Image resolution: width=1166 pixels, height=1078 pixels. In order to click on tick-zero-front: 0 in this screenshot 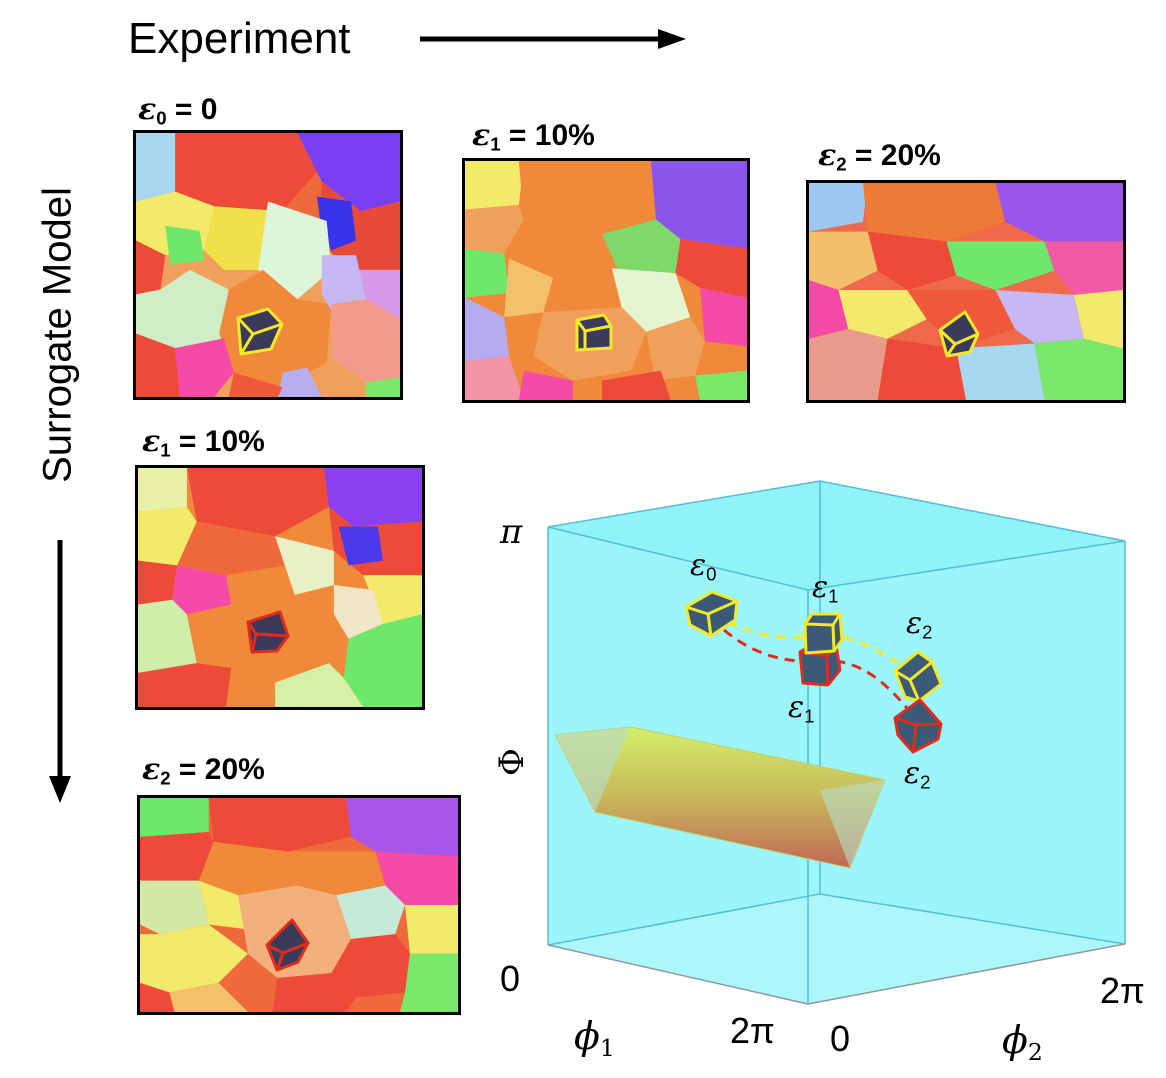, I will do `click(840, 1038)`.